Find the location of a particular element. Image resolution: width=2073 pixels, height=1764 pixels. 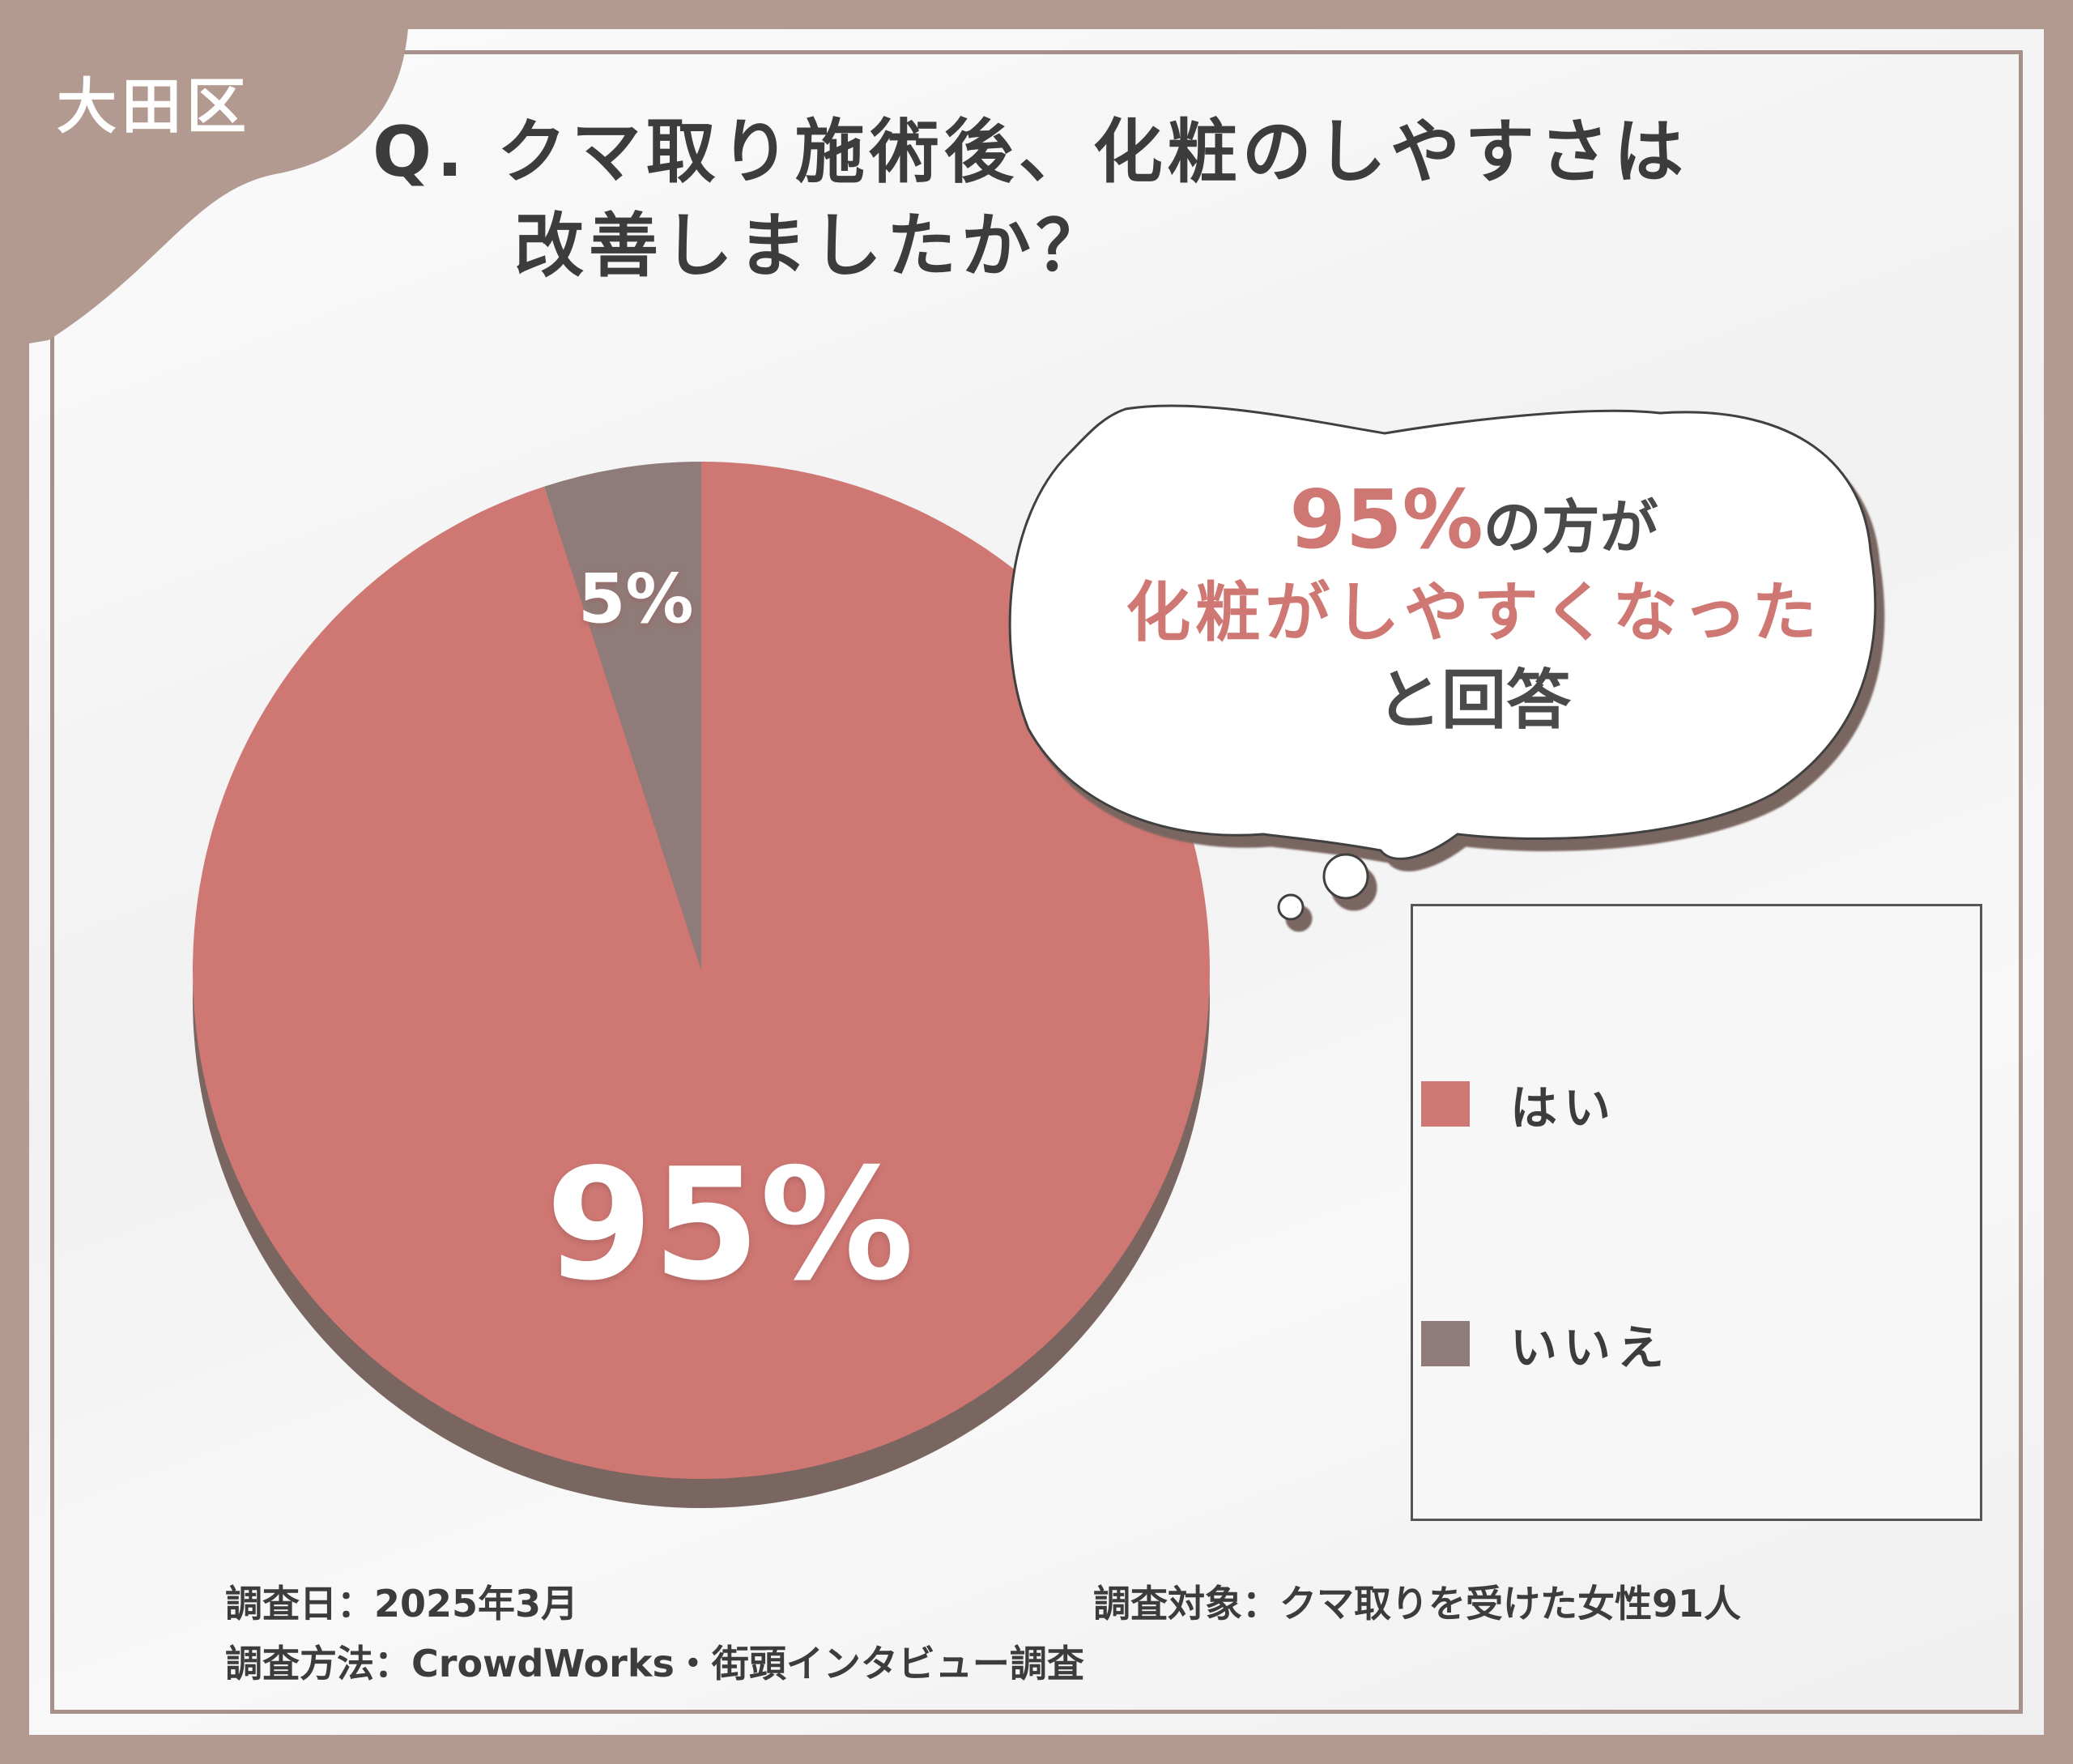

bubble-line-2: 化粧がしやすくなった is located at coordinates (1474, 612).